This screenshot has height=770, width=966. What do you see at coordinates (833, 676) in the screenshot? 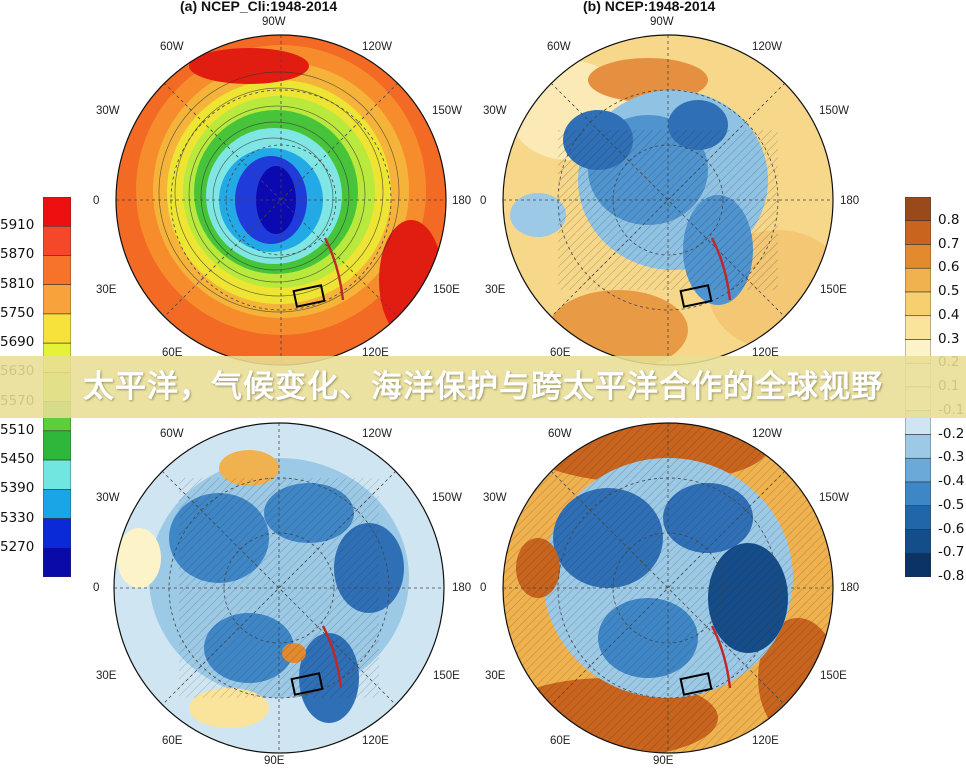
I see `d-lbl-lr: 150E` at bounding box center [833, 676].